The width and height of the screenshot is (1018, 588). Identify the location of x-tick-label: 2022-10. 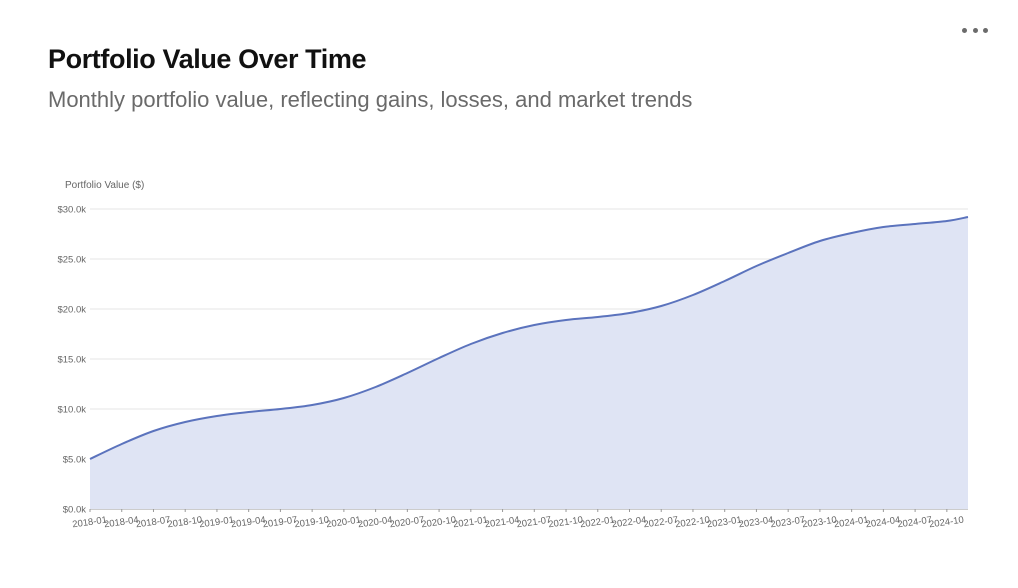
(693, 523).